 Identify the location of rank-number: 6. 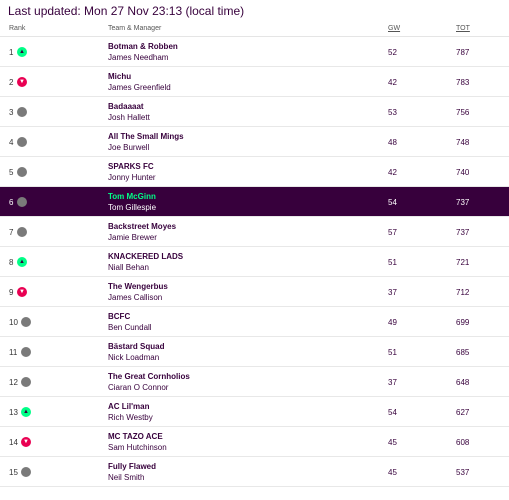
(11, 202).